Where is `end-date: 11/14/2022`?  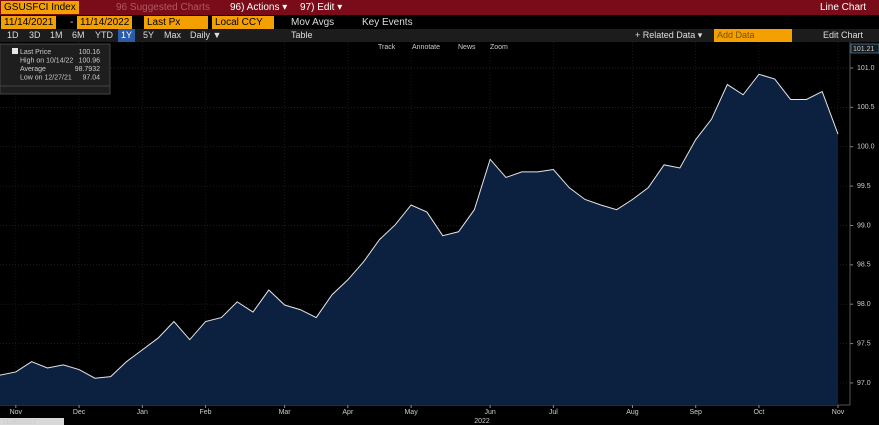 end-date: 11/14/2022 is located at coordinates (105, 22).